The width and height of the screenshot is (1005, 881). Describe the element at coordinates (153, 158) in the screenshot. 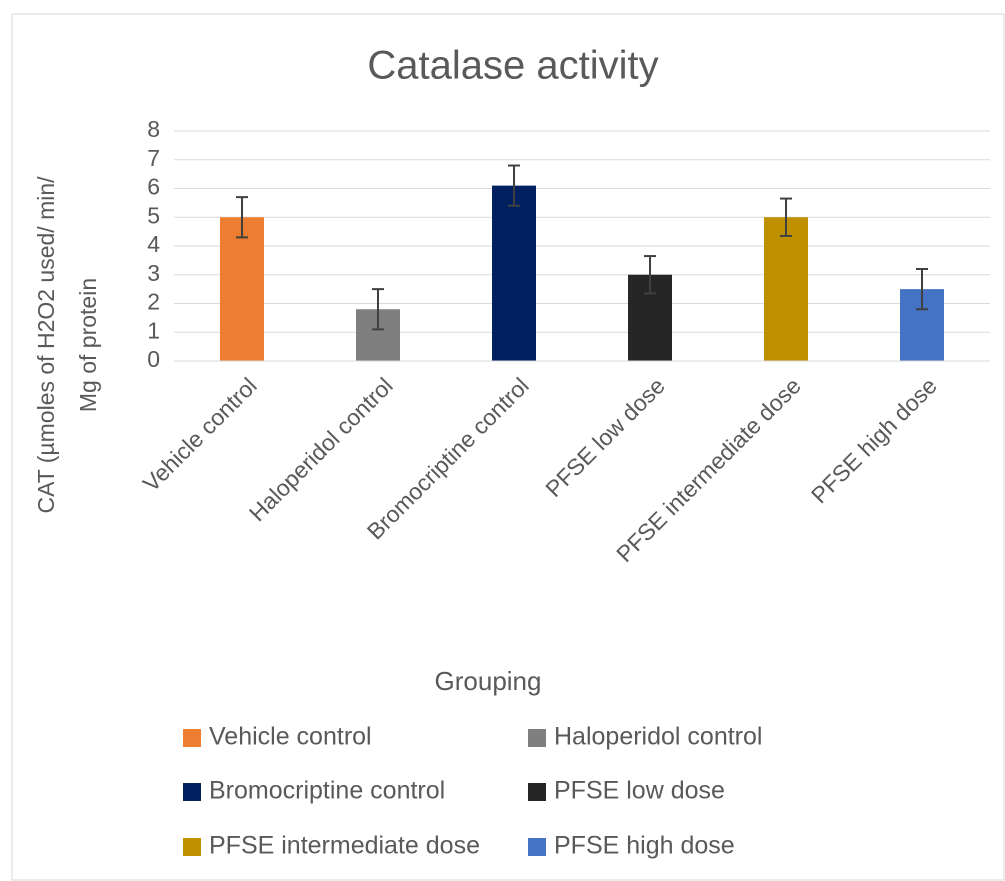

I see `y-tick-label: 7` at that location.